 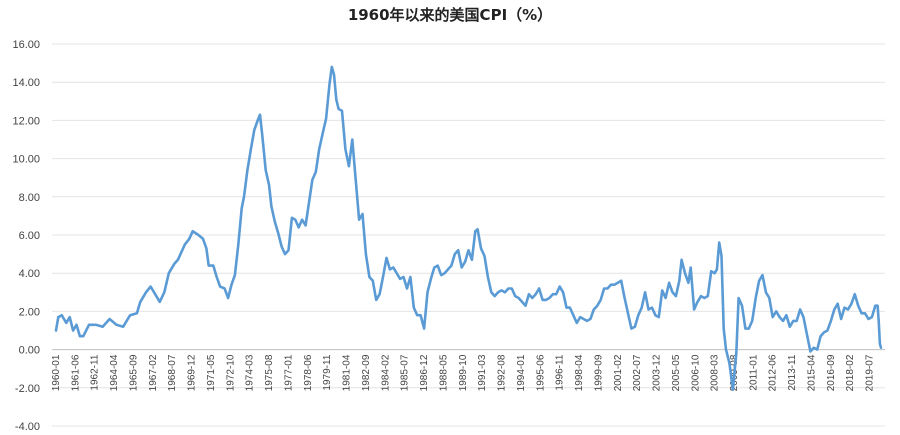 I want to click on x-tick-label: 1988-05, so click(x=443, y=372).